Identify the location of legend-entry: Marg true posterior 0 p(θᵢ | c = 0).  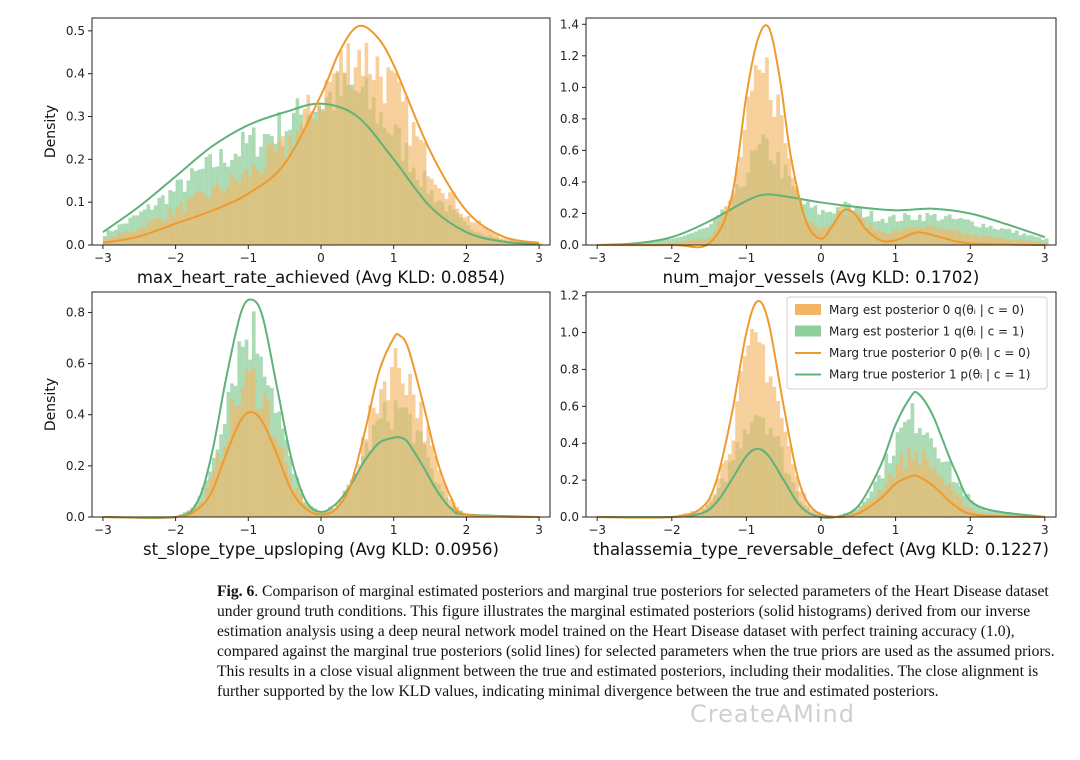
(929, 353).